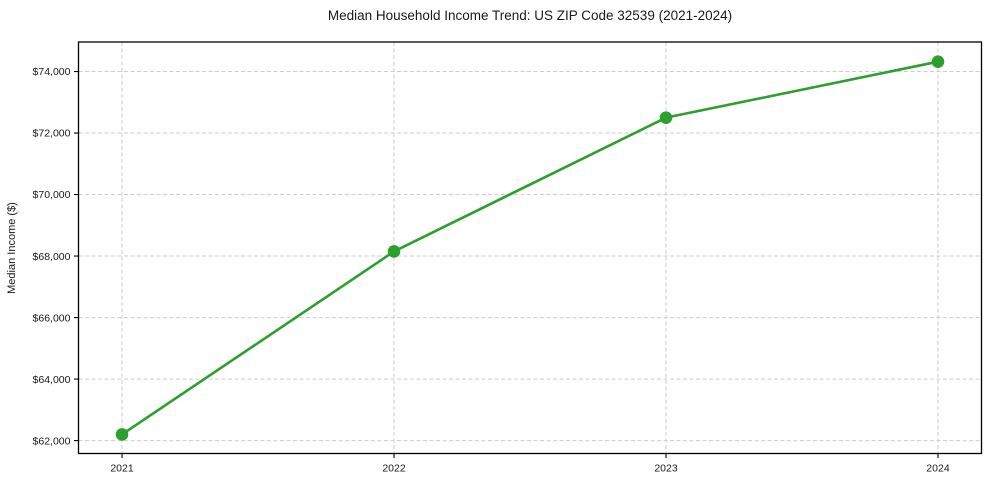 This screenshot has height=490, width=989. What do you see at coordinates (666, 469) in the screenshot?
I see `x-tick-label: 2023` at bounding box center [666, 469].